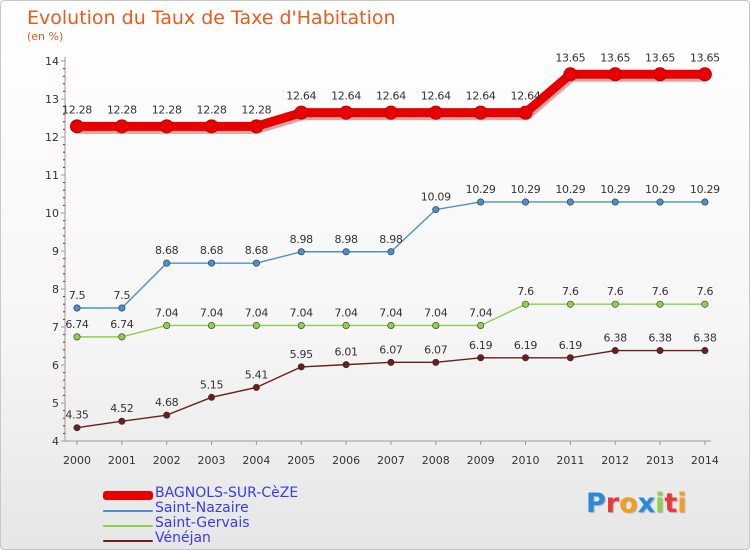  Describe the element at coordinates (256, 374) in the screenshot. I see `data-label: 5.41` at that location.